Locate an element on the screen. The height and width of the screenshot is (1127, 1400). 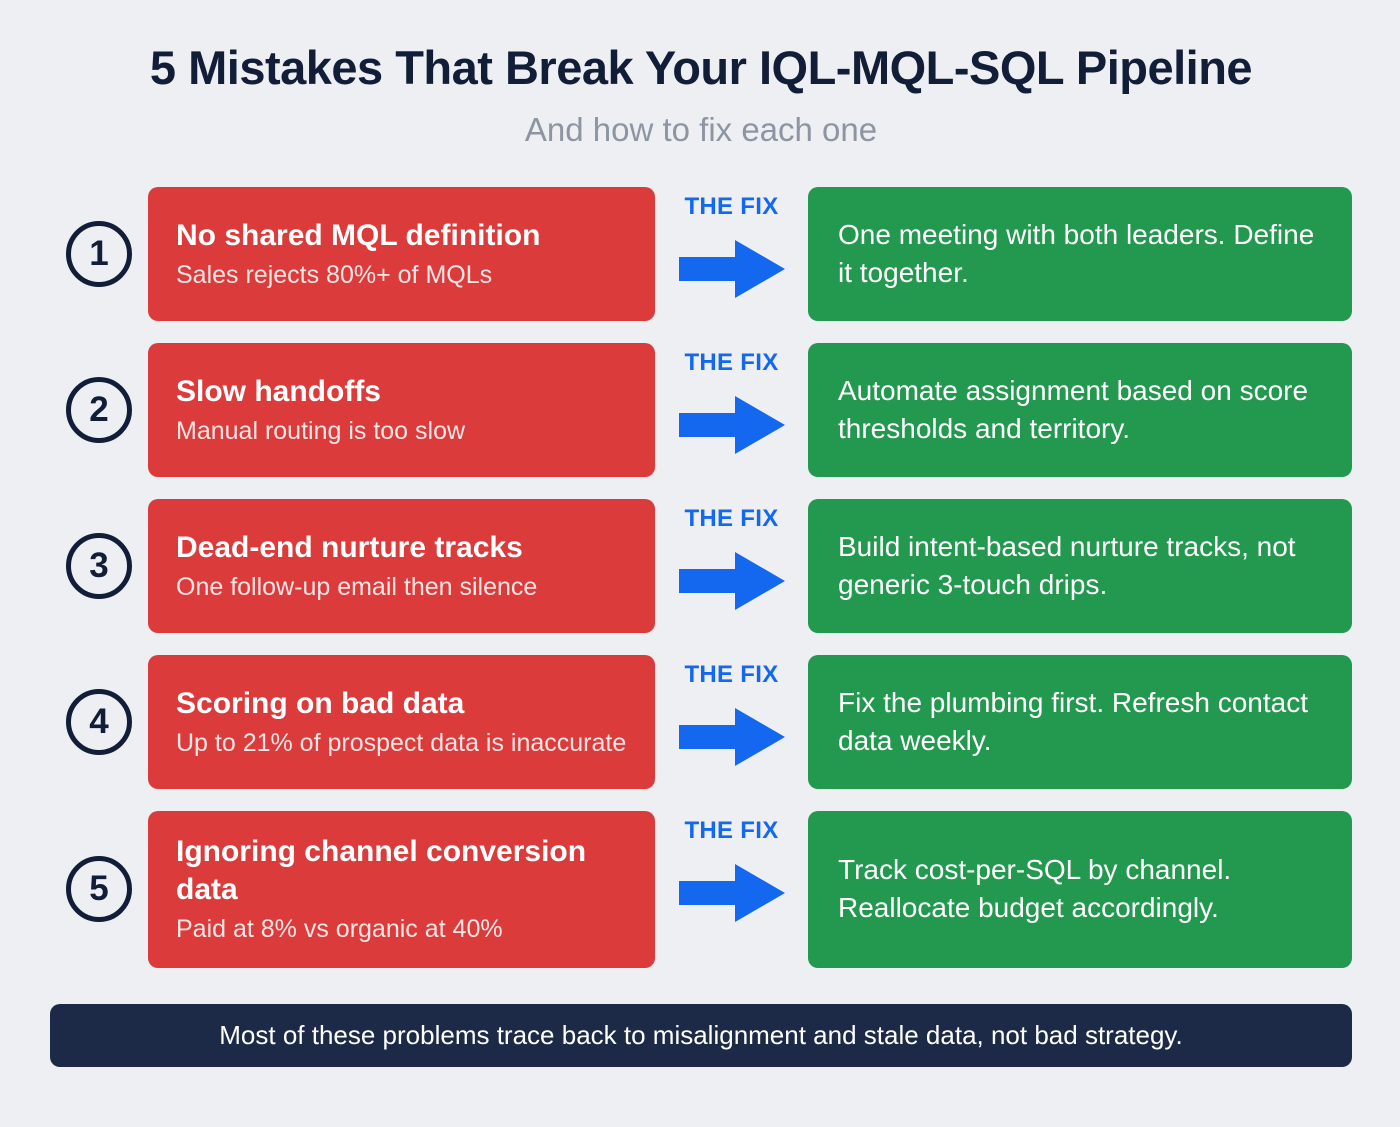
mistake-description: Paid at 8% vs organic at 40% is located at coordinates (339, 929).